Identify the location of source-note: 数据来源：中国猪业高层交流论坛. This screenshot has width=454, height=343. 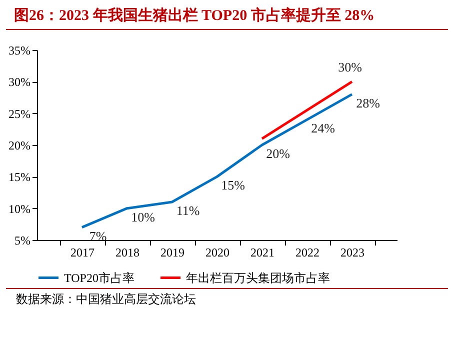
(227, 299).